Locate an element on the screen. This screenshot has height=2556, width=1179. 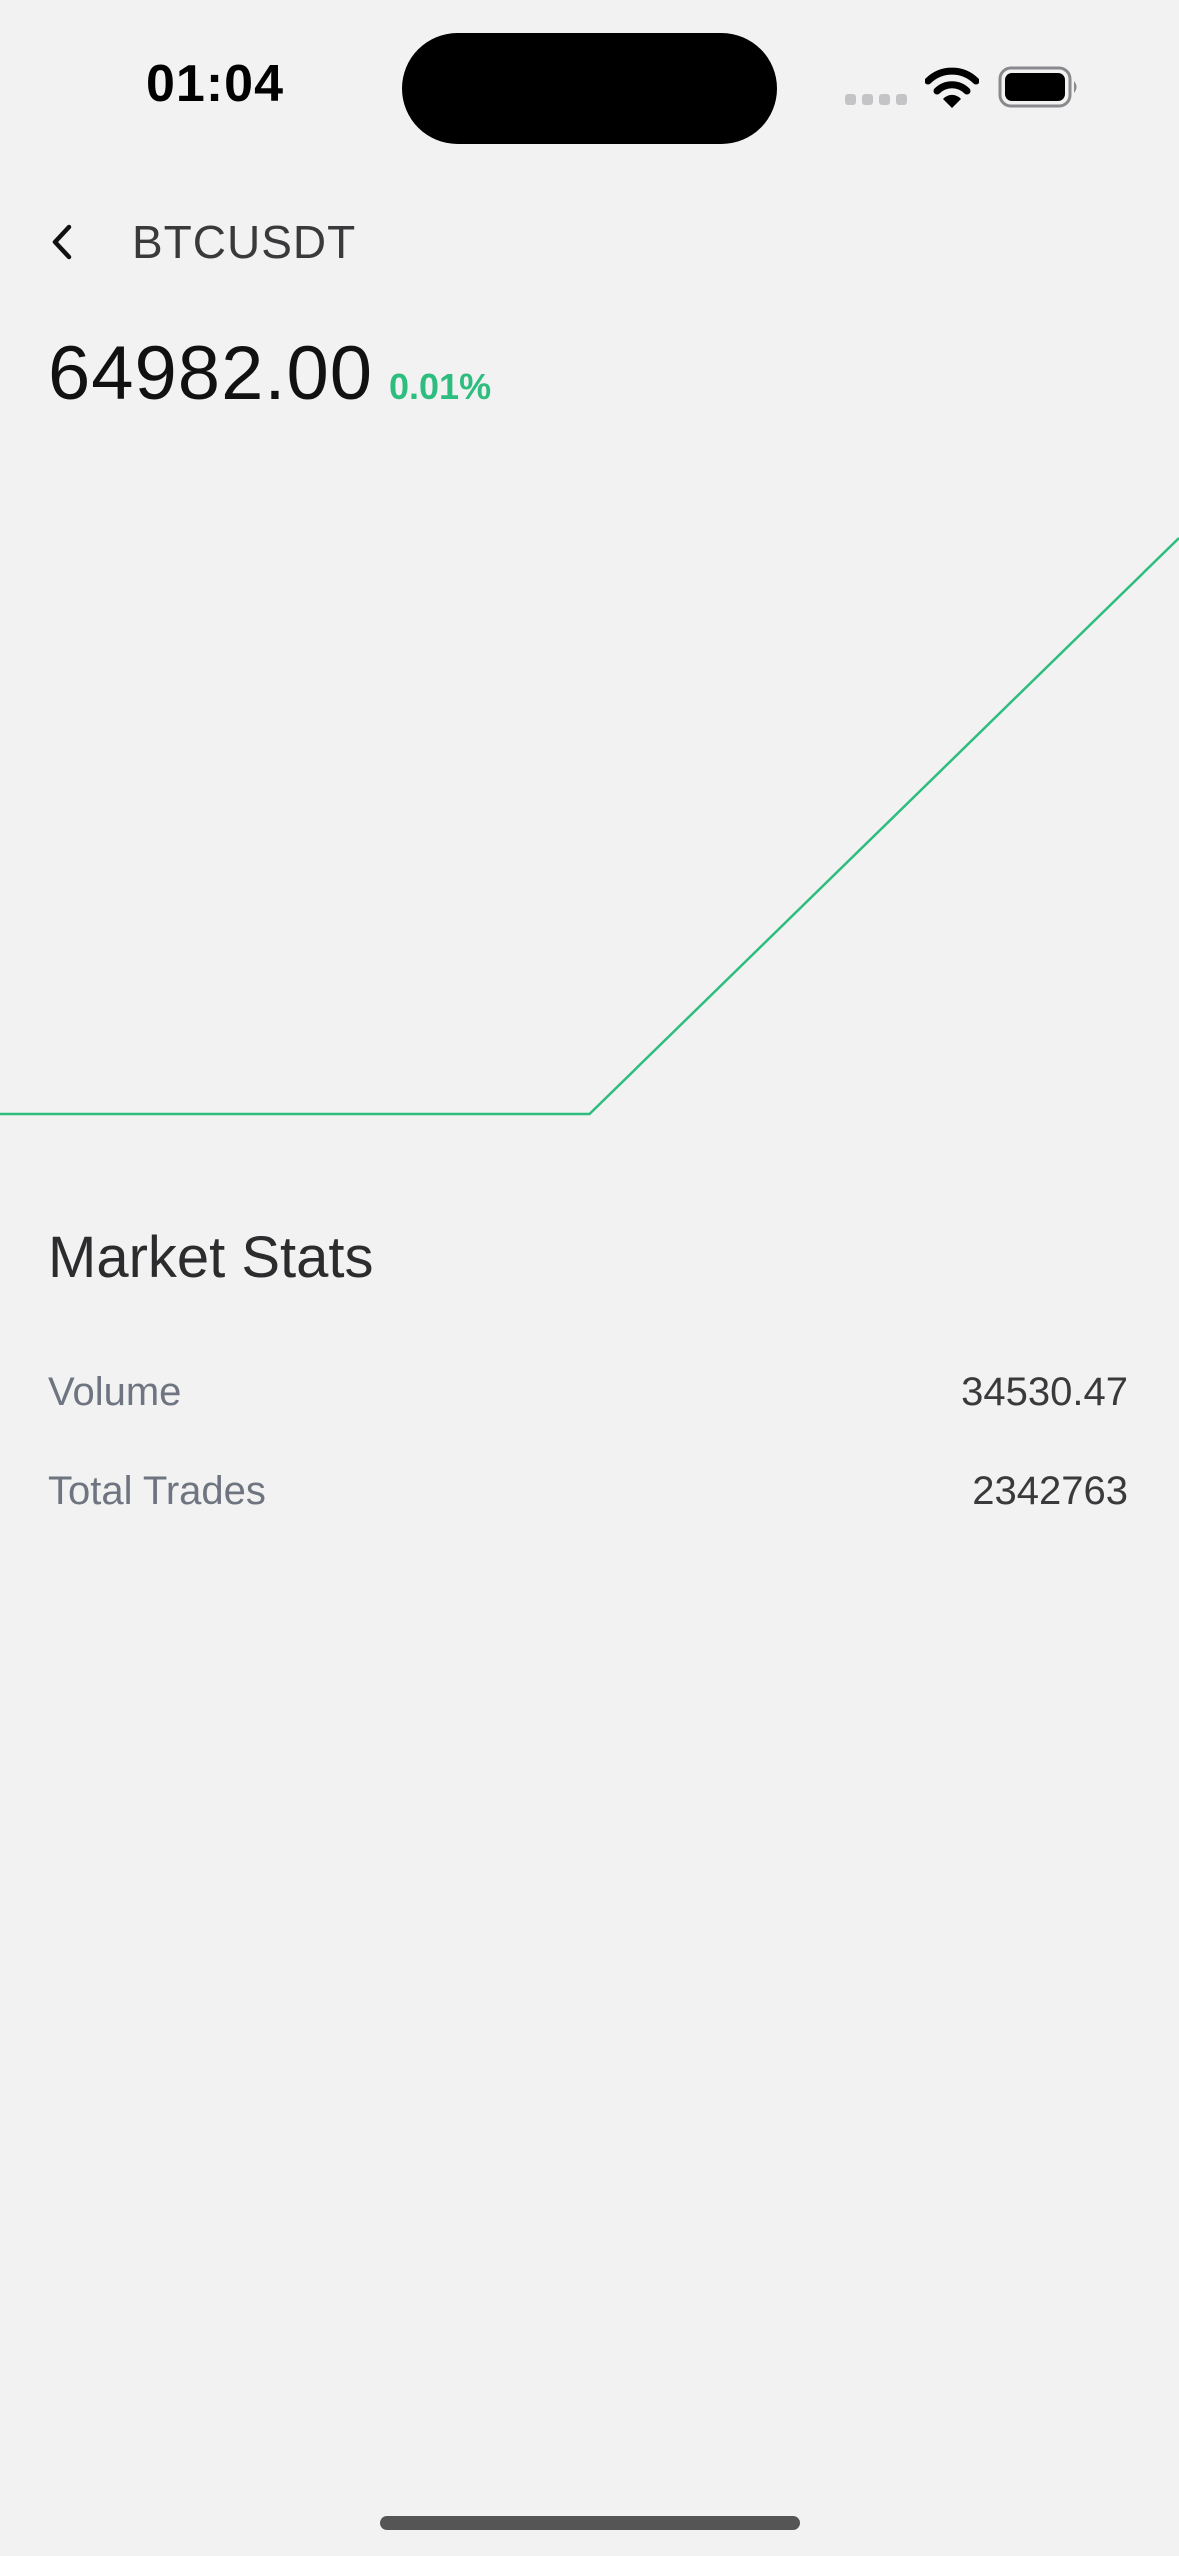
stat-label: Total Trades is located at coordinates (157, 1491).